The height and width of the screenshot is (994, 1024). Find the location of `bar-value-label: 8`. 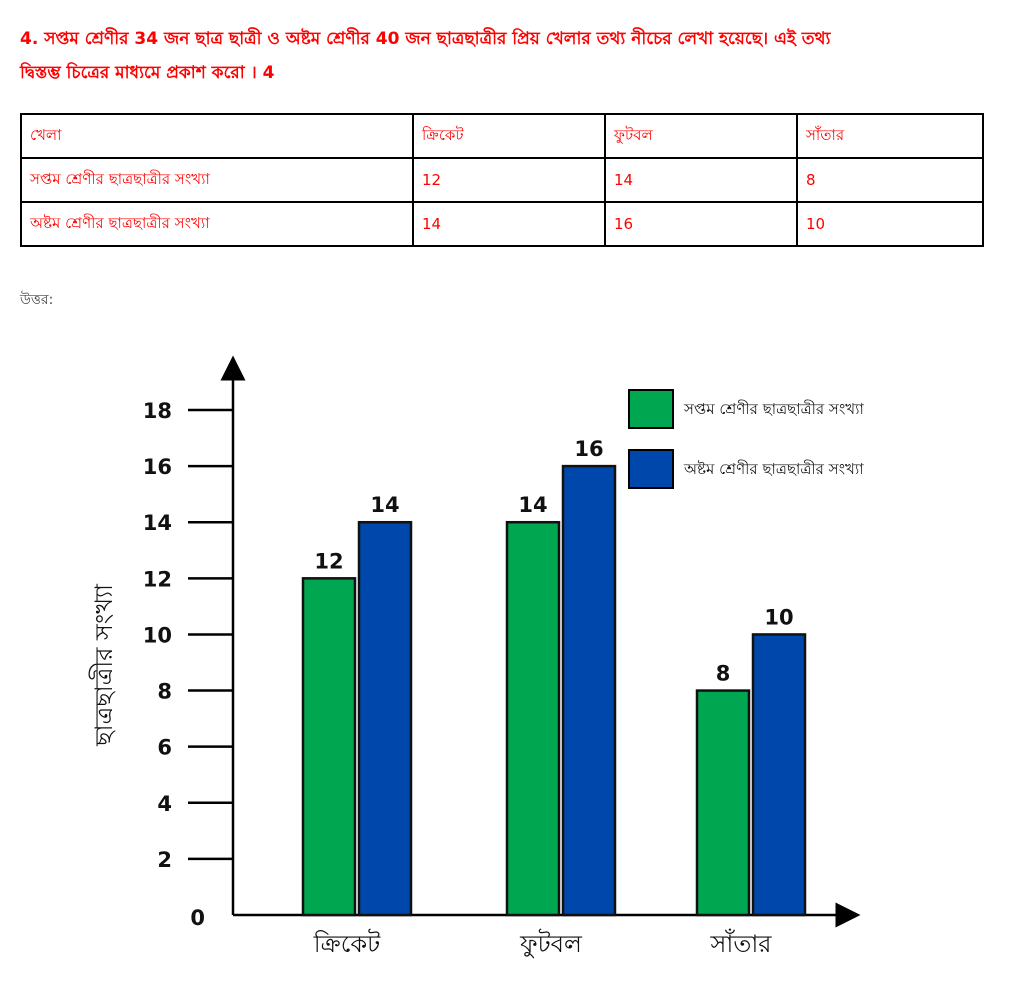

bar-value-label: 8 is located at coordinates (723, 674).